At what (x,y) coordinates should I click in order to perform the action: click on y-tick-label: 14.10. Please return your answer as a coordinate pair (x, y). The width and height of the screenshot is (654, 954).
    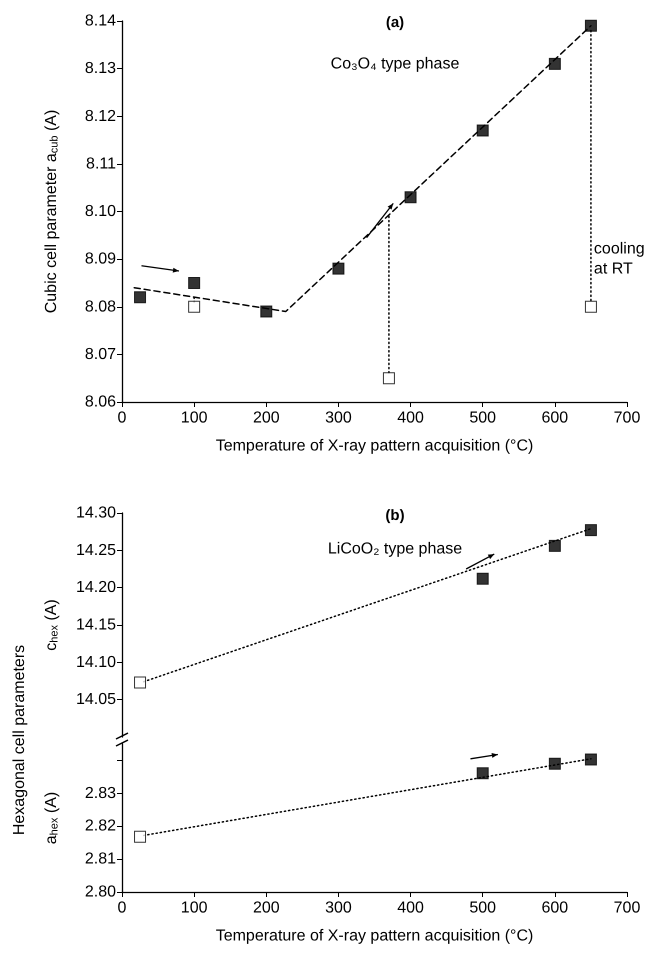
    Looking at the image, I should click on (96, 662).